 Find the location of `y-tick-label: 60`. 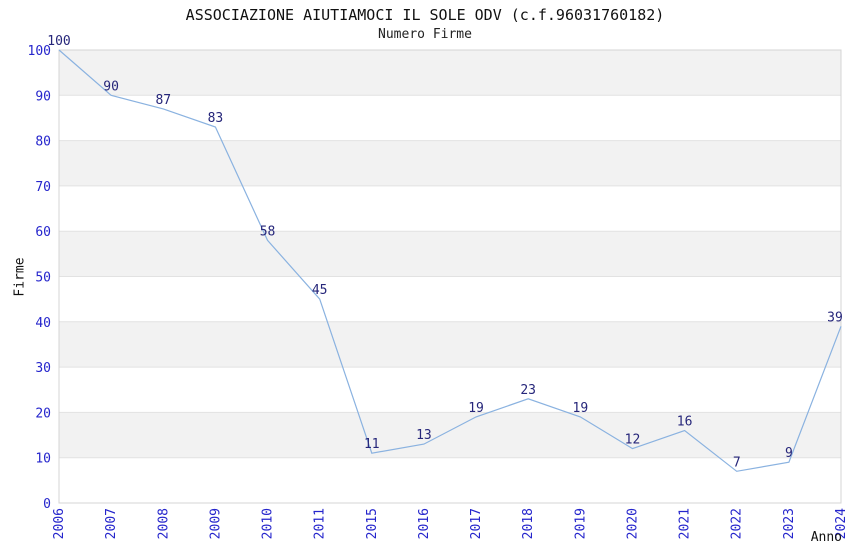

y-tick-label: 60 is located at coordinates (43, 232).